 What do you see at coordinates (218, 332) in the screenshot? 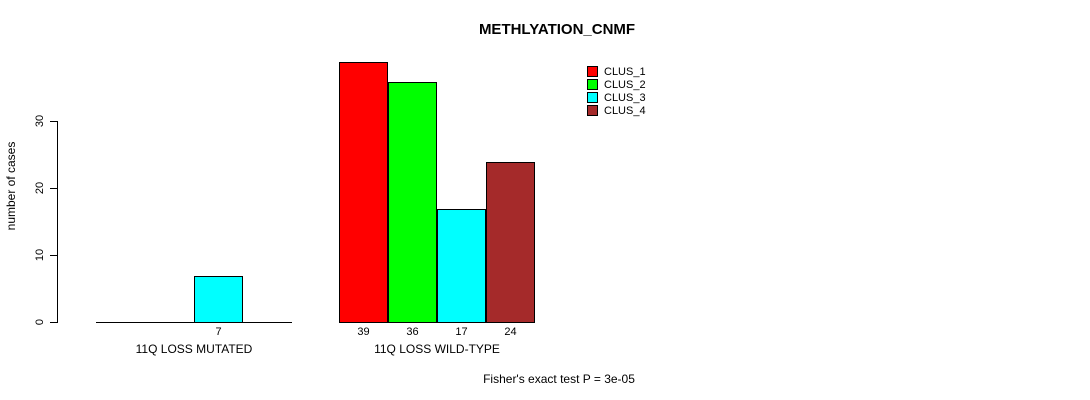
I see `bar-value-label: 7` at bounding box center [218, 332].